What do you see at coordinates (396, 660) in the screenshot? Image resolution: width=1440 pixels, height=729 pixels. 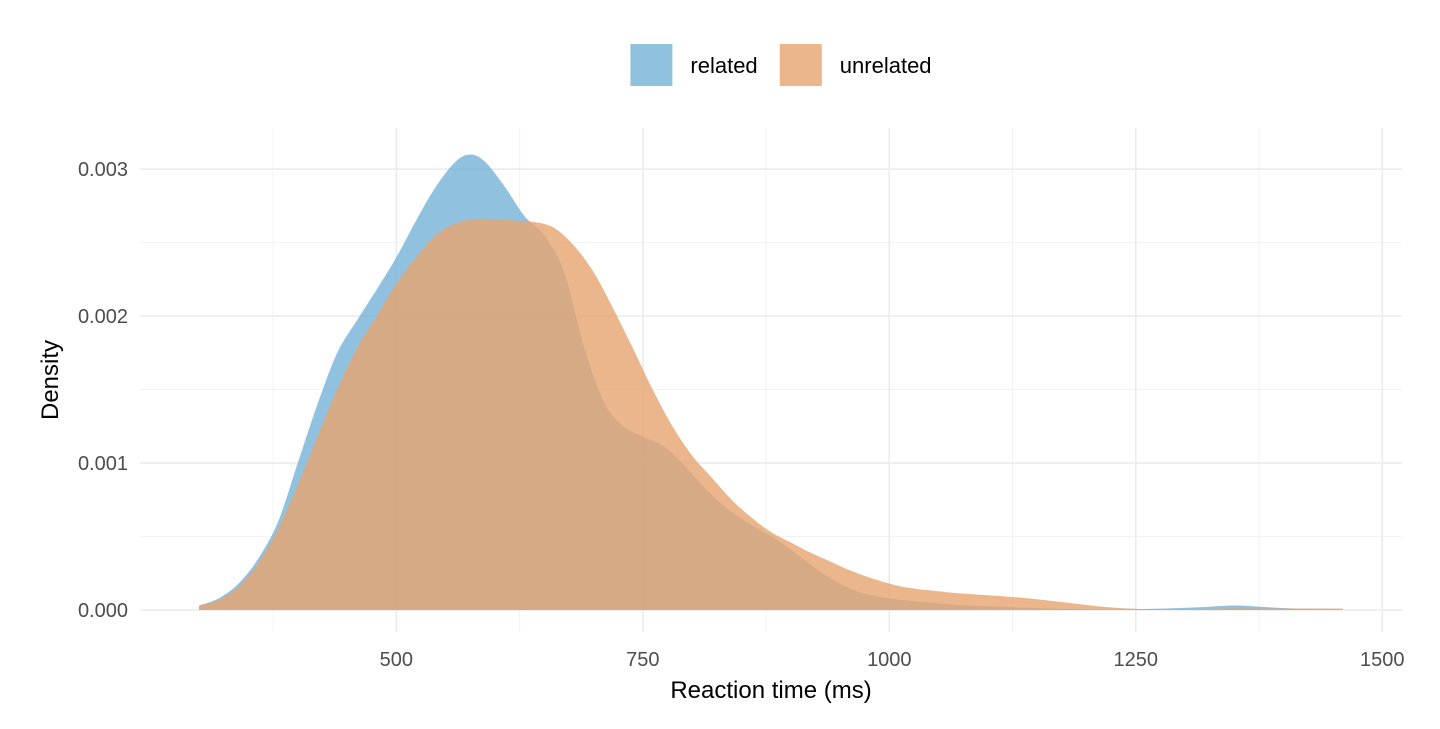 I see `x-tick-label: 500` at bounding box center [396, 660].